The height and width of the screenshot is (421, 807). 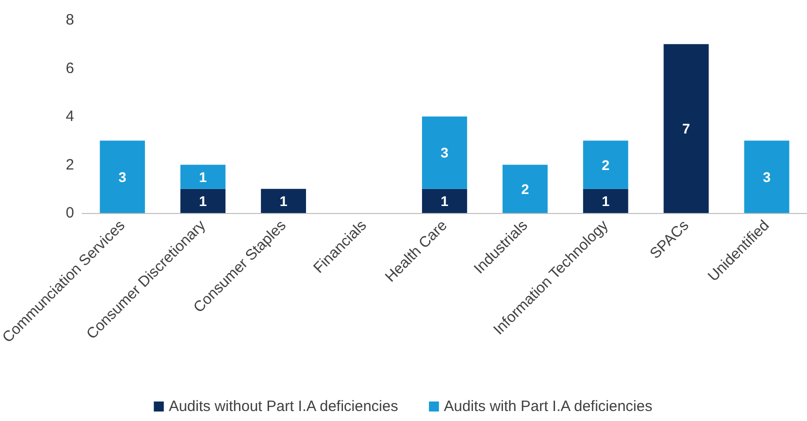 I want to click on y-tick-label: 8, so click(x=70, y=20).